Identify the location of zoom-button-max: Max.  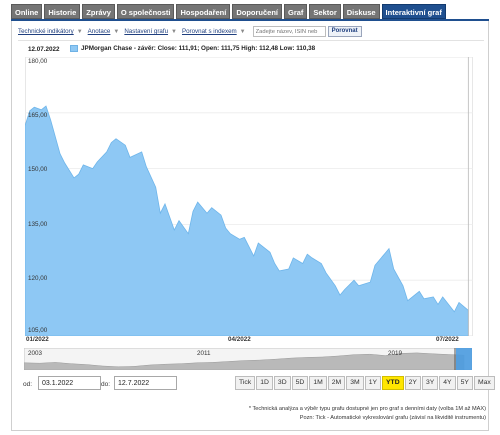
(484, 383).